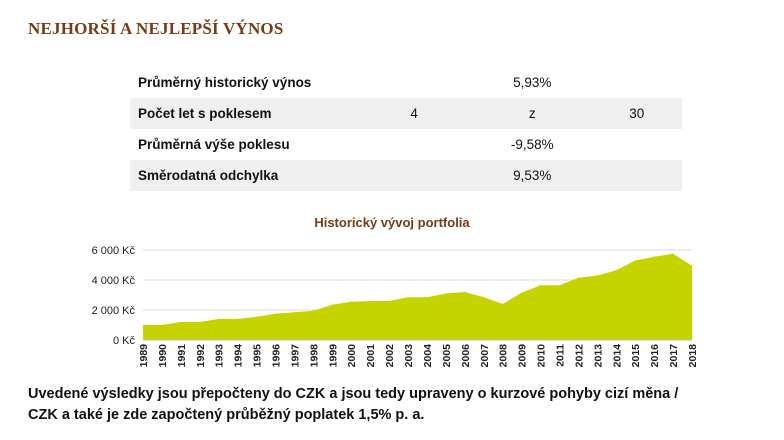 The image size is (784, 440). I want to click on stats-row: Průměrný historický výnos 5,93%, so click(406, 82).